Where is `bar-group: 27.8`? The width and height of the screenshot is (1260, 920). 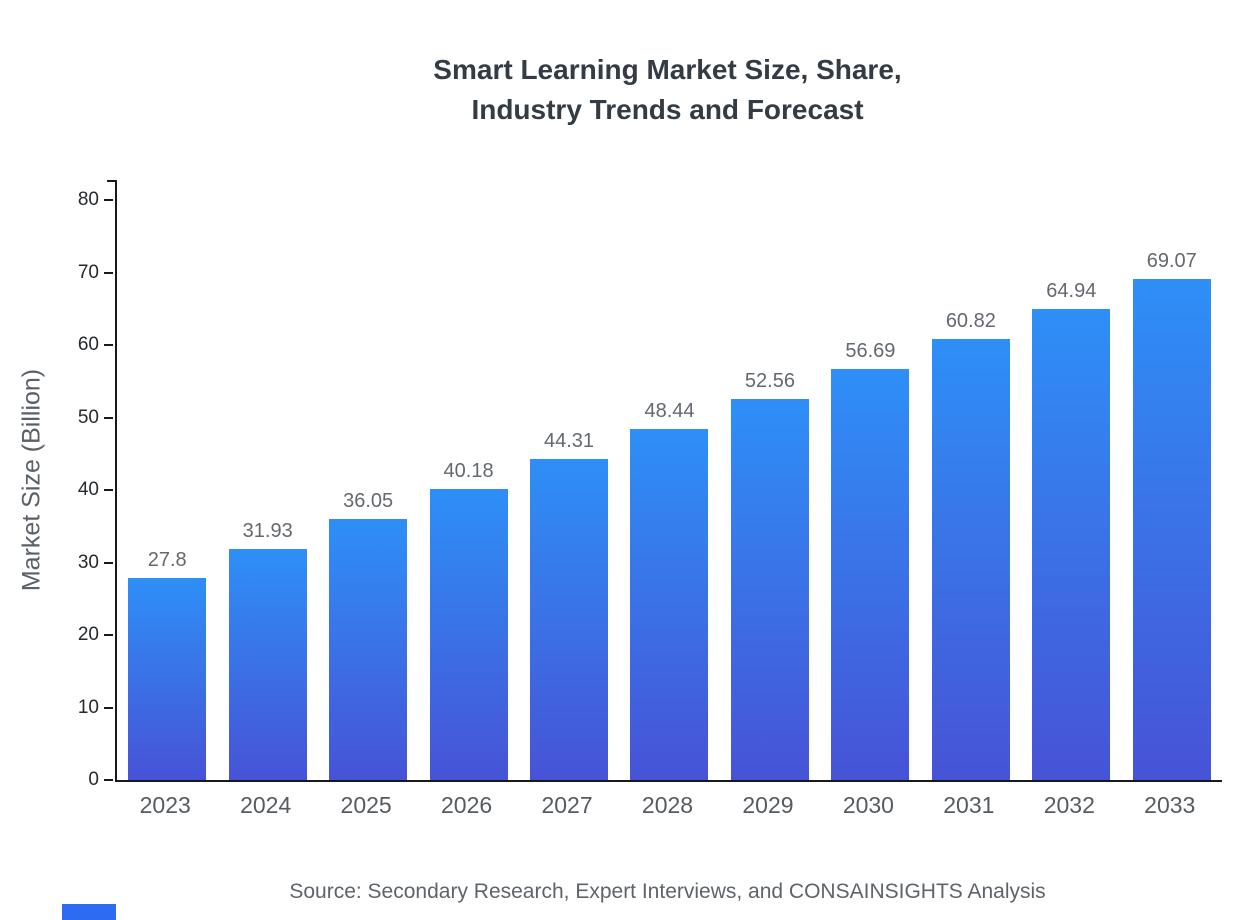
bar-group: 27.8 is located at coordinates (167, 664).